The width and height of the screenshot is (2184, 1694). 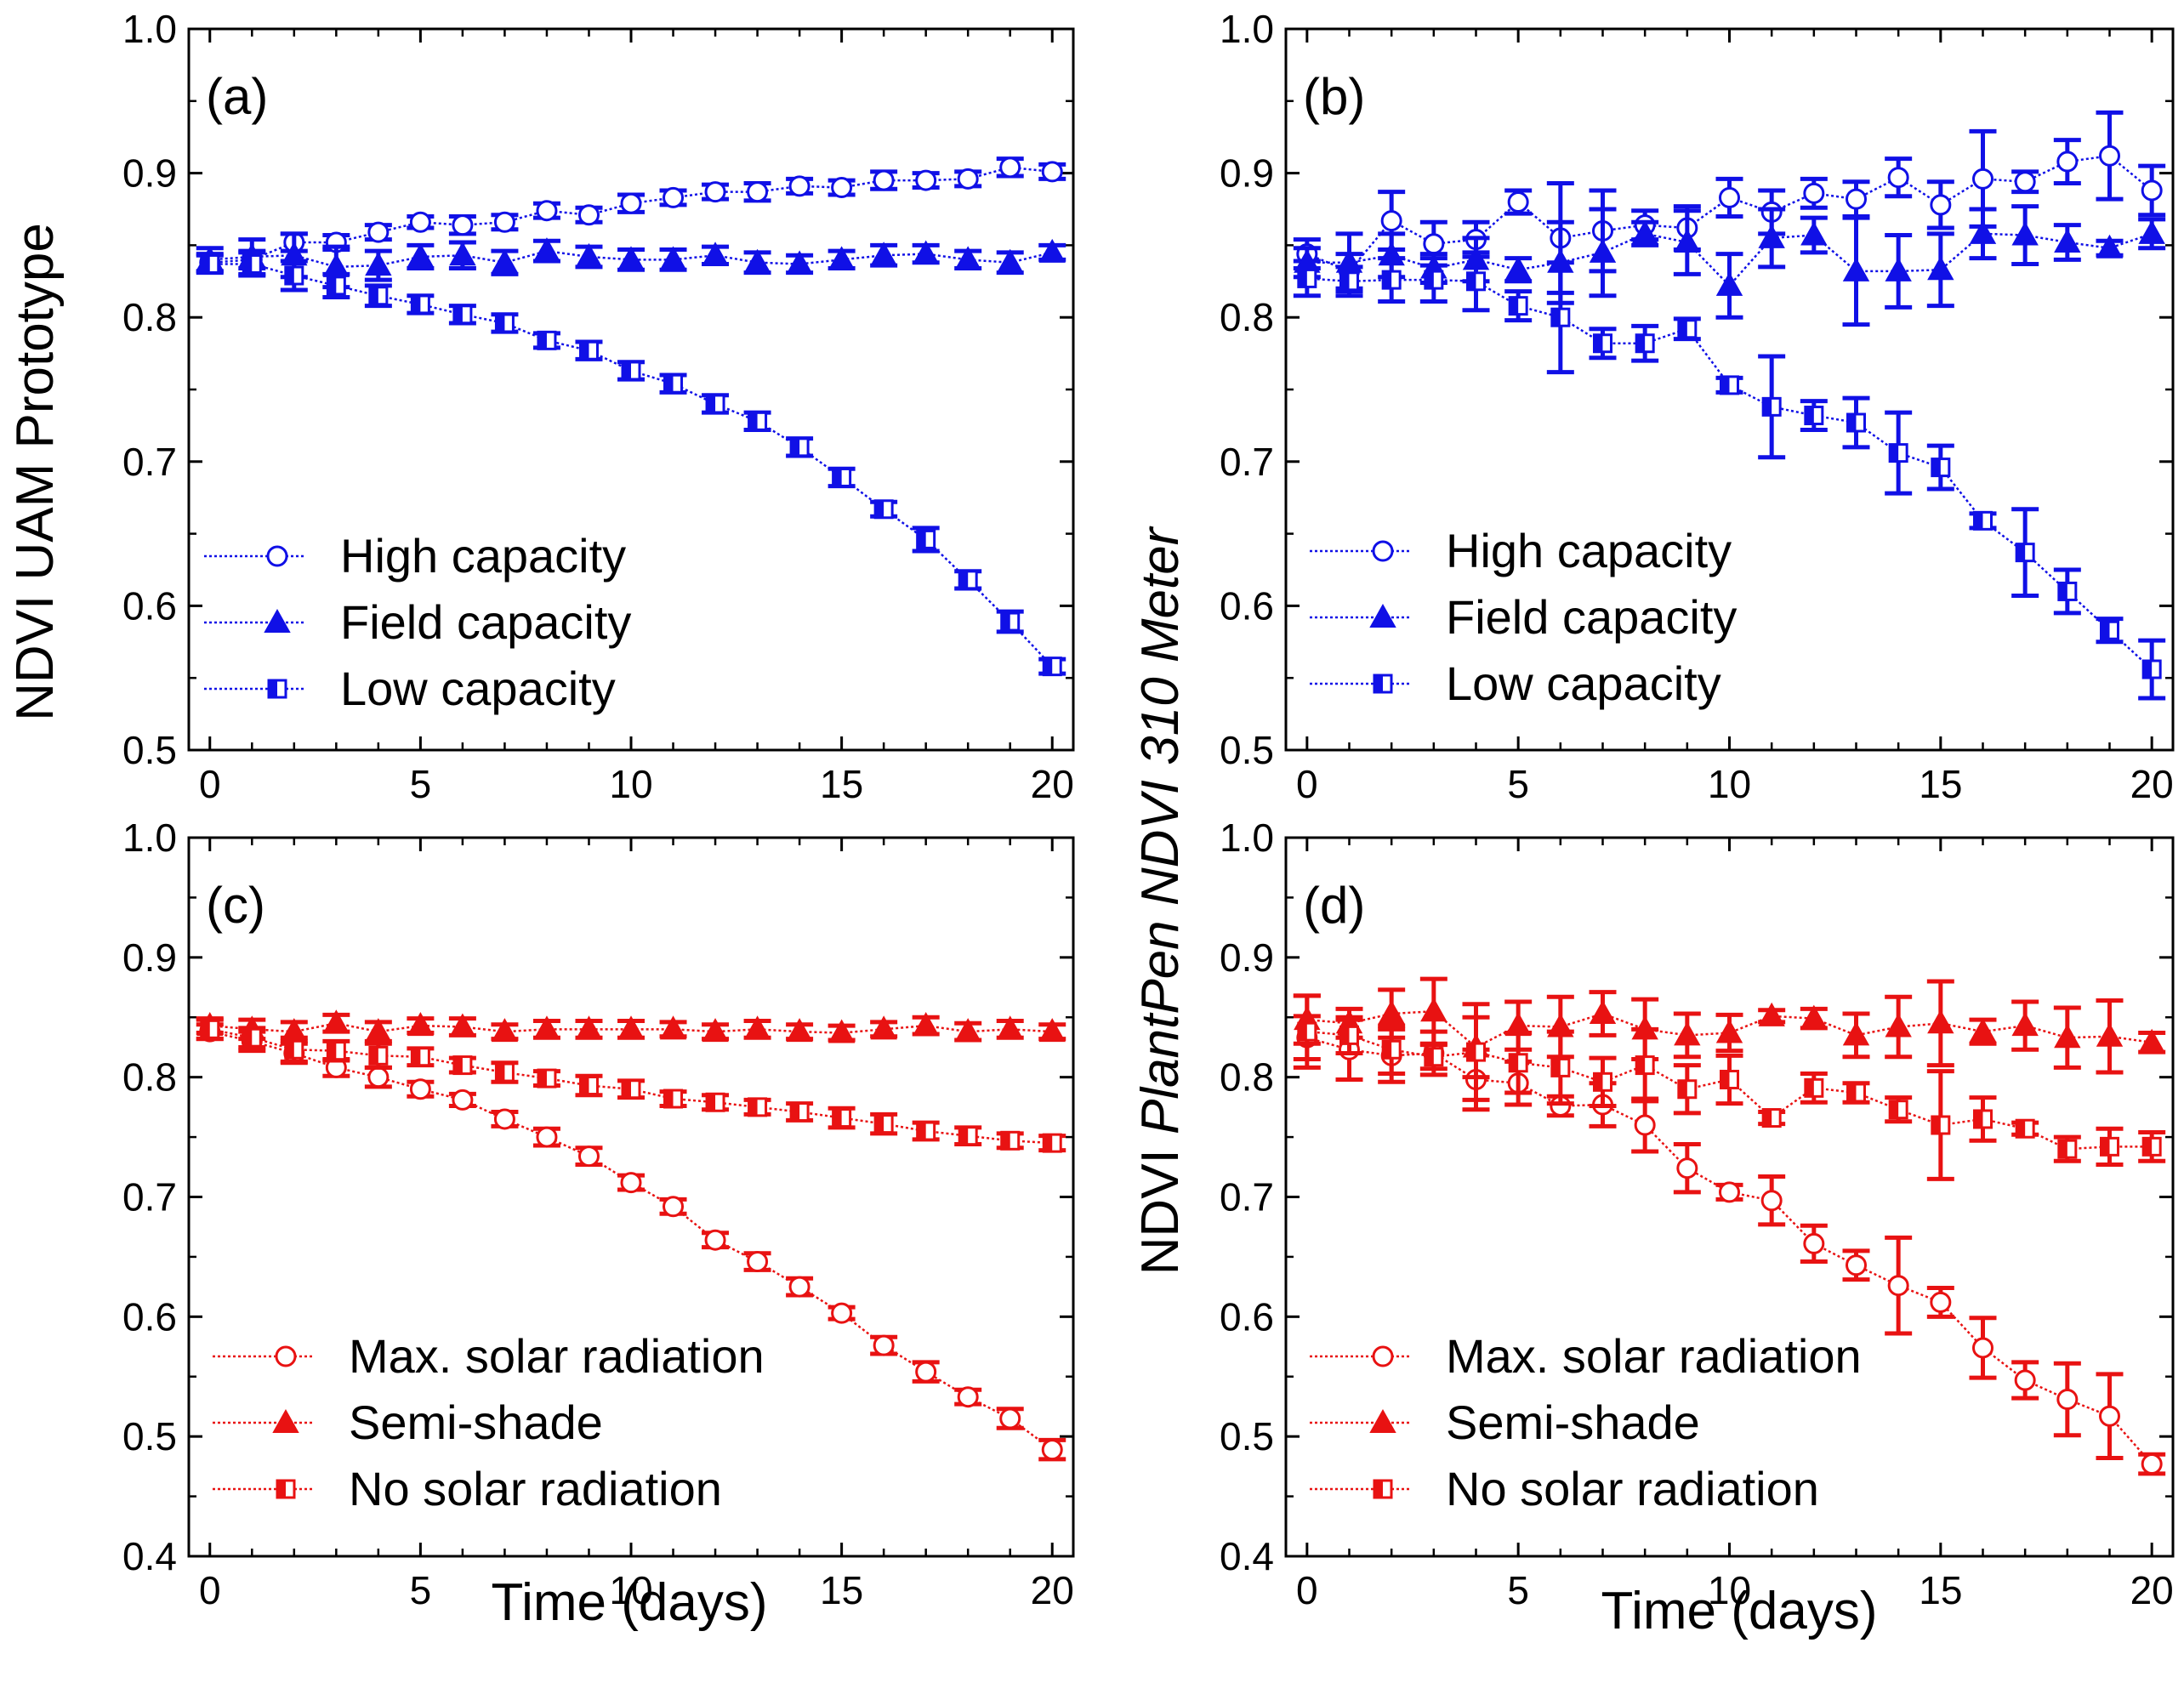 I want to click on series-semi-shade, so click(x=631, y=1026).